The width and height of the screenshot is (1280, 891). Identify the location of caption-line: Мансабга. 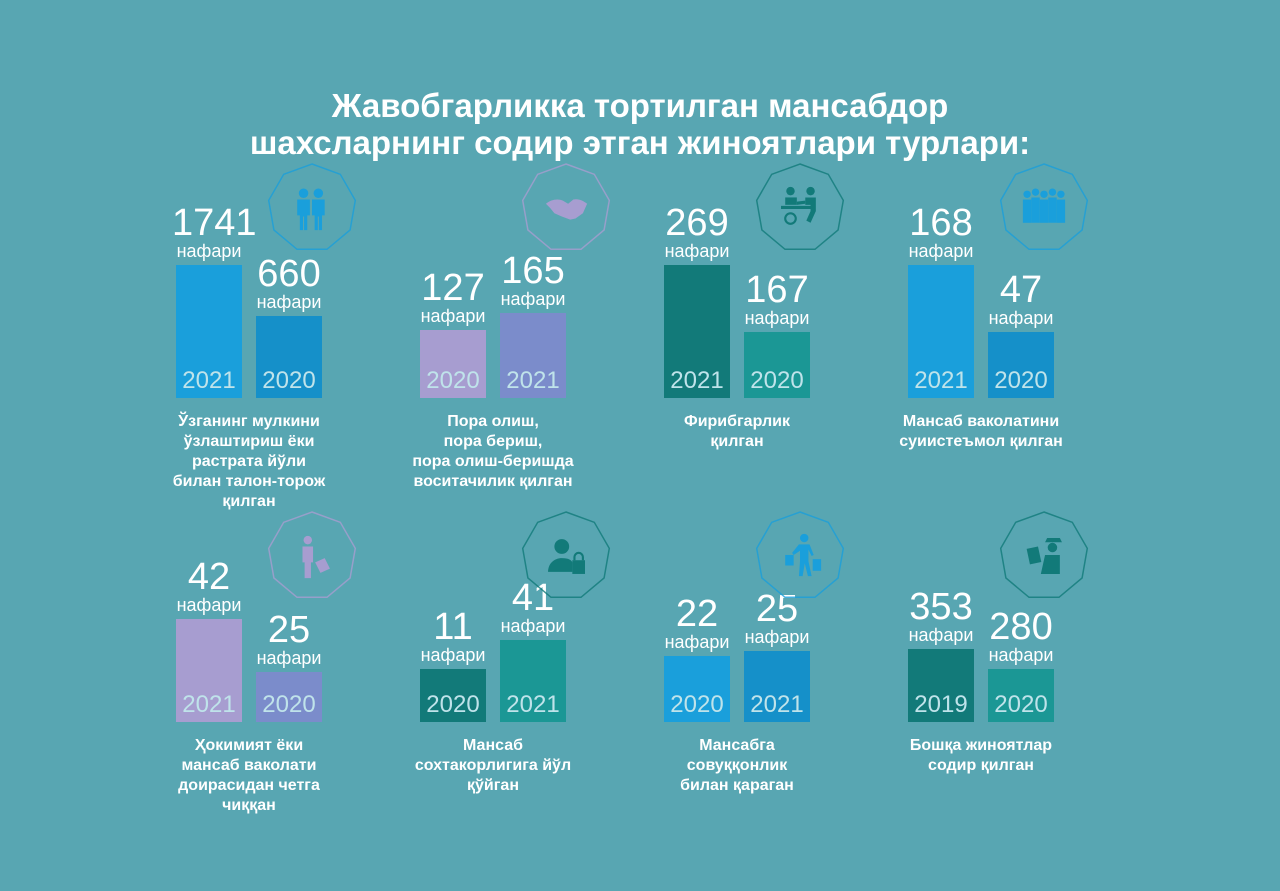
(737, 745).